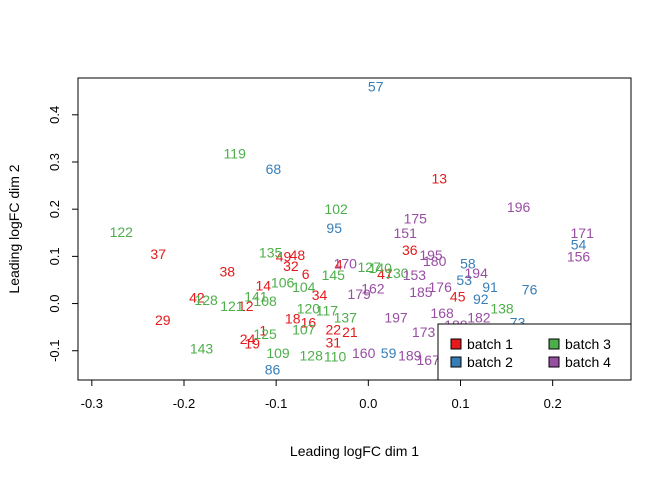 The height and width of the screenshot is (480, 672). What do you see at coordinates (327, 311) in the screenshot?
I see `data-point-label: 117` at bounding box center [327, 311].